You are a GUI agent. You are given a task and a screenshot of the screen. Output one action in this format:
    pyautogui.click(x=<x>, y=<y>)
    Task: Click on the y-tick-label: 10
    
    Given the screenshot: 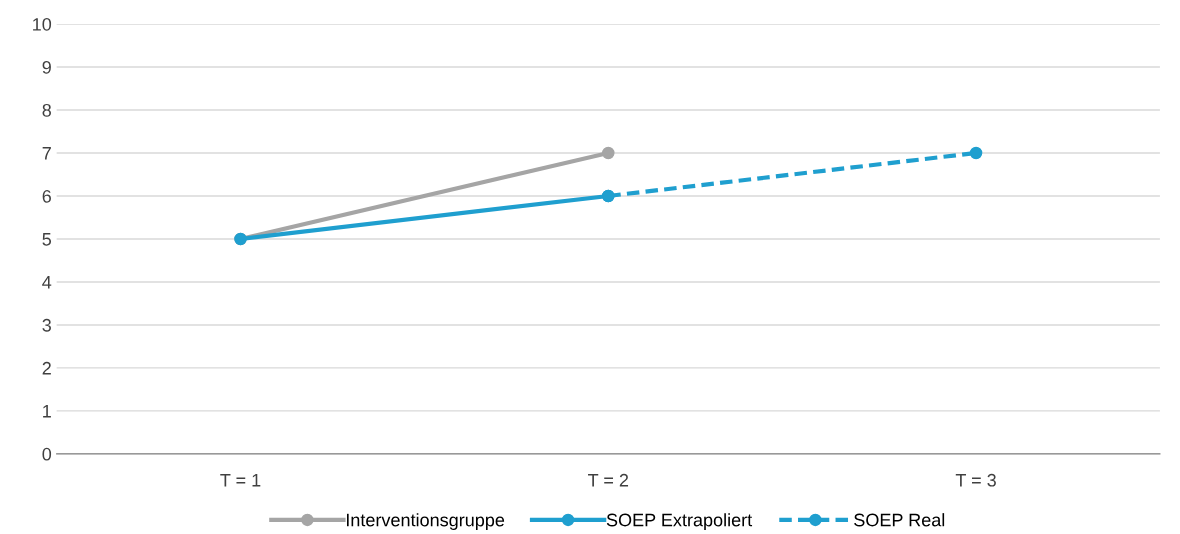 What is the action you would take?
    pyautogui.click(x=42, y=24)
    